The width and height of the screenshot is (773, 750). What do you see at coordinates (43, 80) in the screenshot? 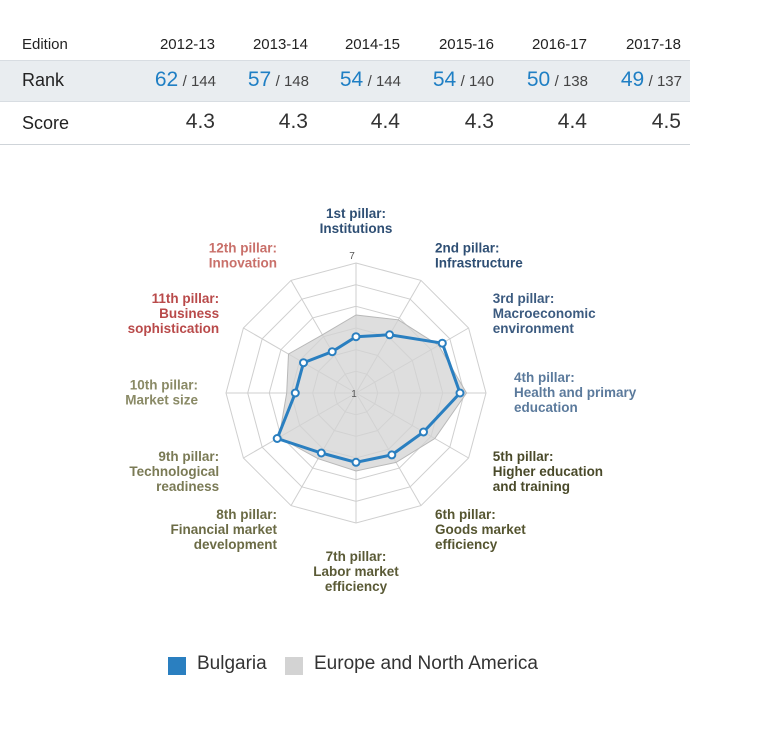
I see `rank-label: Rank` at bounding box center [43, 80].